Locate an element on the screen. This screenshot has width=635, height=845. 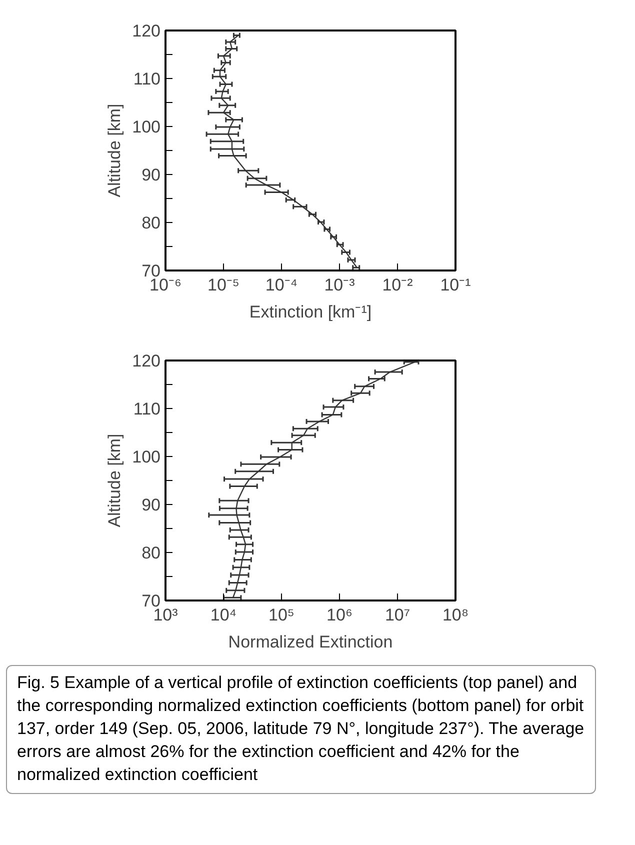
x-tick-label: 10⁻¹ is located at coordinates (456, 285).